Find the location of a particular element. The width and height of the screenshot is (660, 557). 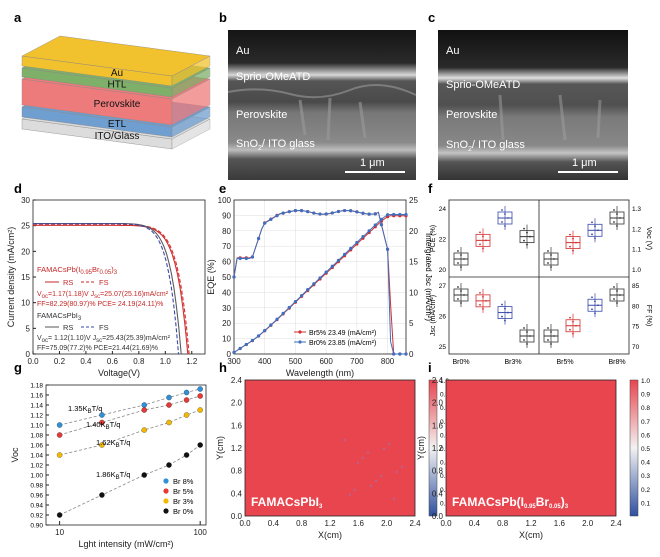

x-tick-label: 2.0 is located at coordinates (588, 523).